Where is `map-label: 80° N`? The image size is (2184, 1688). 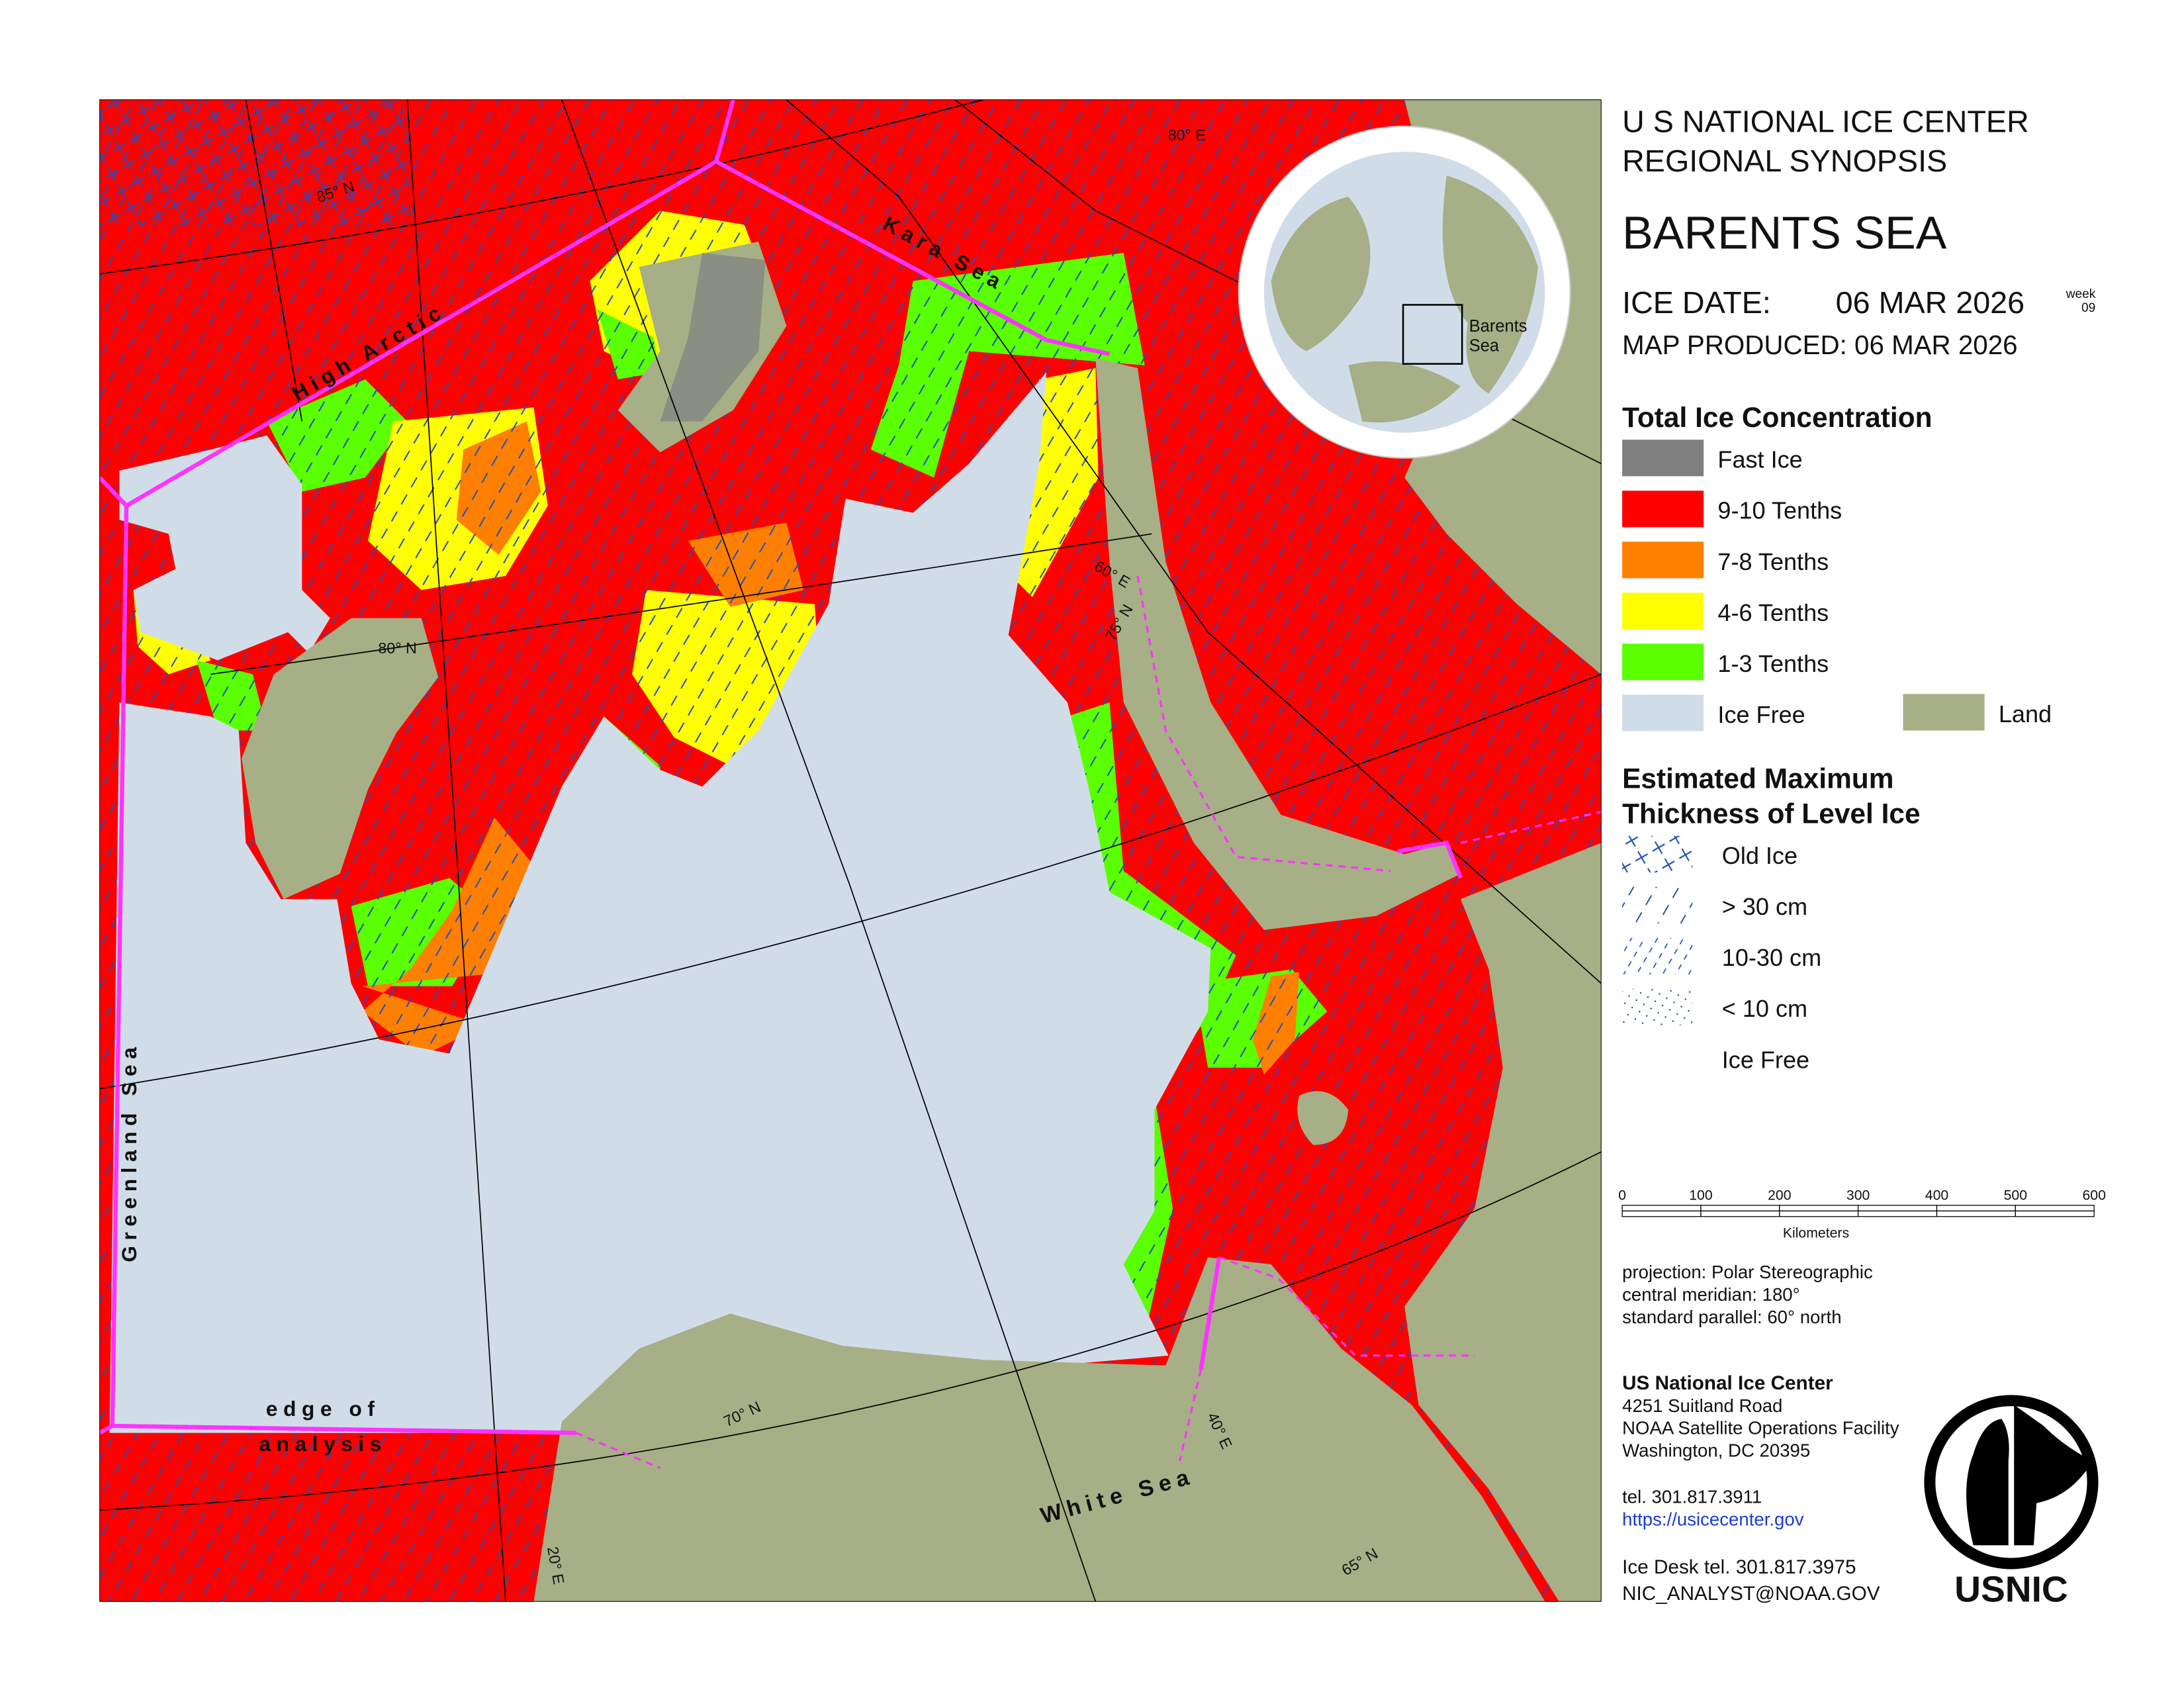
map-label: 80° N is located at coordinates (397, 648).